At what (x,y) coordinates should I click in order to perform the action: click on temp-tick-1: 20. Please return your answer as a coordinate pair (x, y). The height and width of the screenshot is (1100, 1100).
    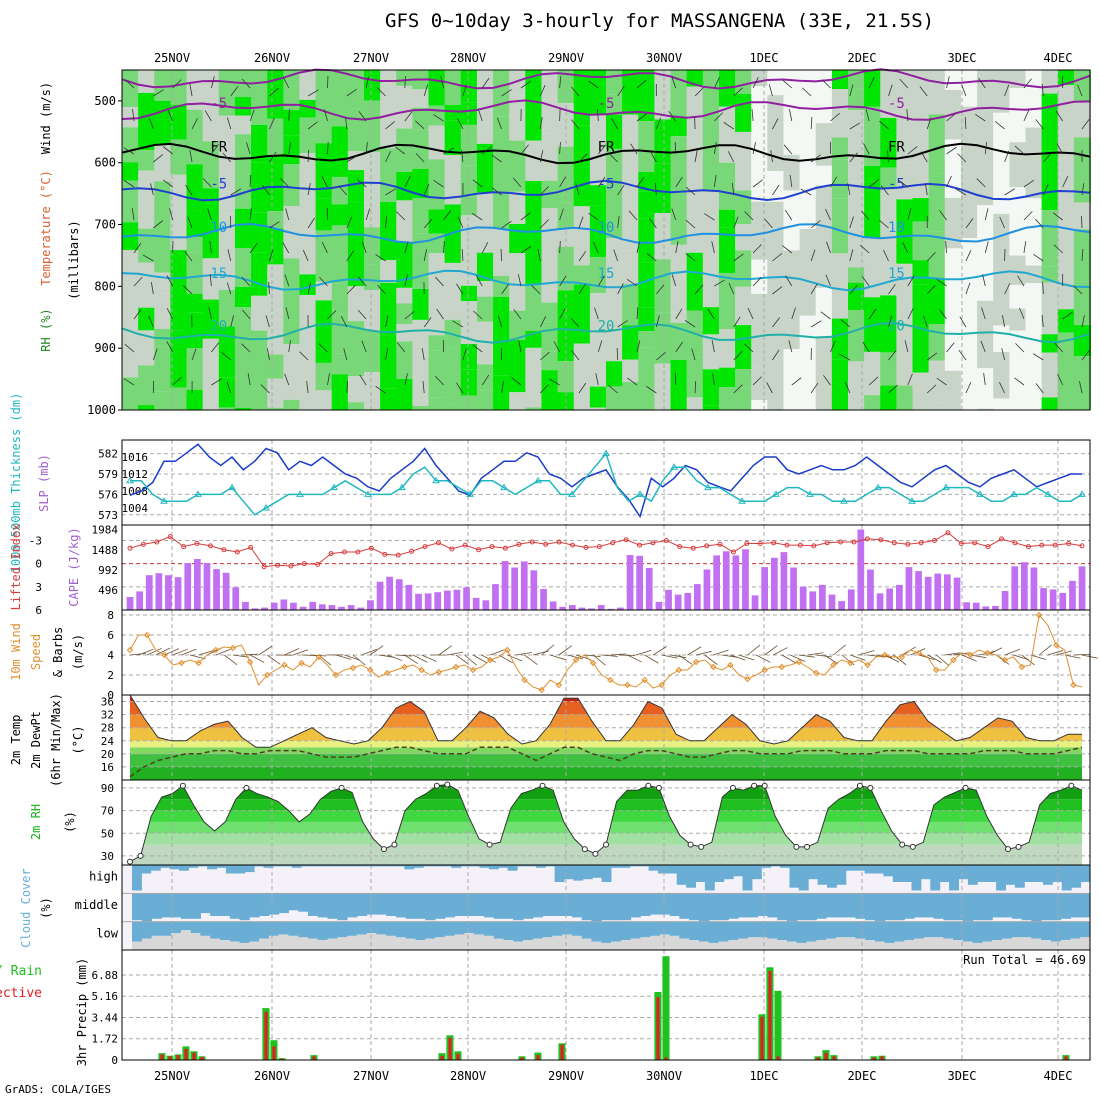
    Looking at the image, I should click on (107, 754).